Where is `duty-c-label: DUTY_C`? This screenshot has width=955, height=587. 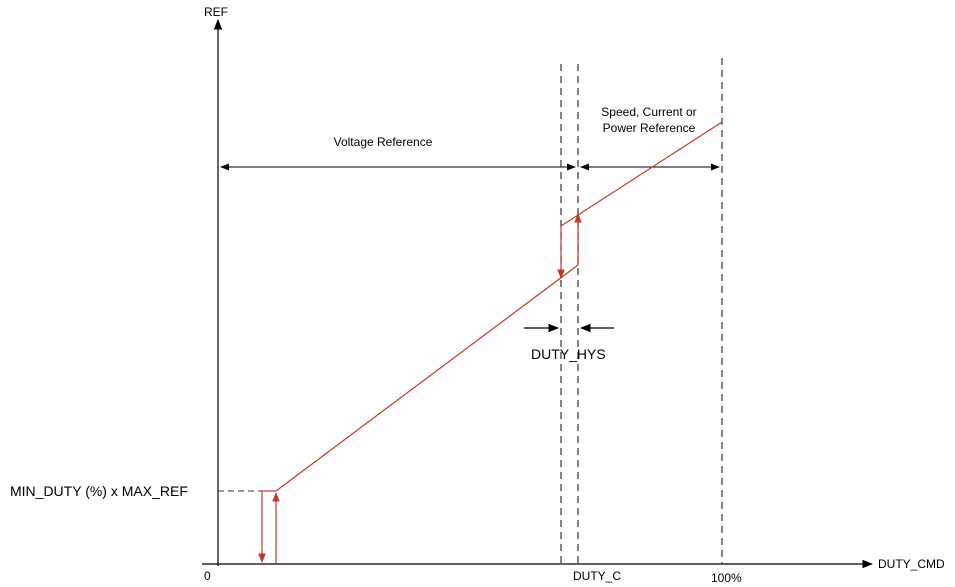
duty-c-label: DUTY_C is located at coordinates (597, 576).